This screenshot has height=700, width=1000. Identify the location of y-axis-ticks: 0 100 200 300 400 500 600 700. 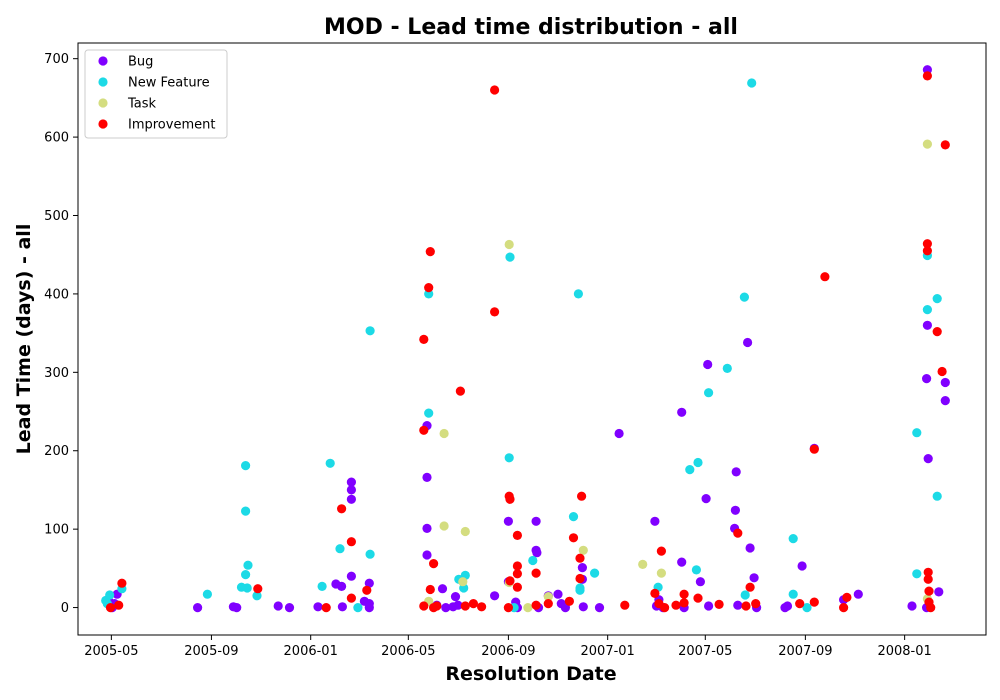
(61, 334).